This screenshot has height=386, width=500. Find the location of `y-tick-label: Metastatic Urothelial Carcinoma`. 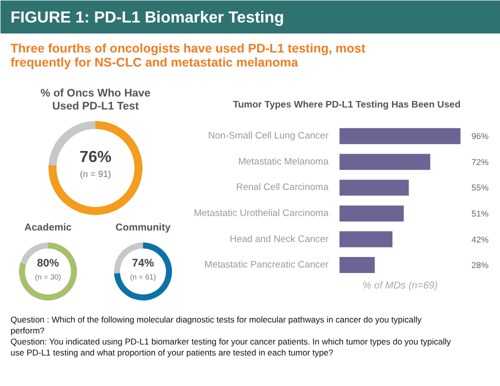

y-tick-label: Metastatic Urothelial Carcinoma is located at coordinates (262, 213).